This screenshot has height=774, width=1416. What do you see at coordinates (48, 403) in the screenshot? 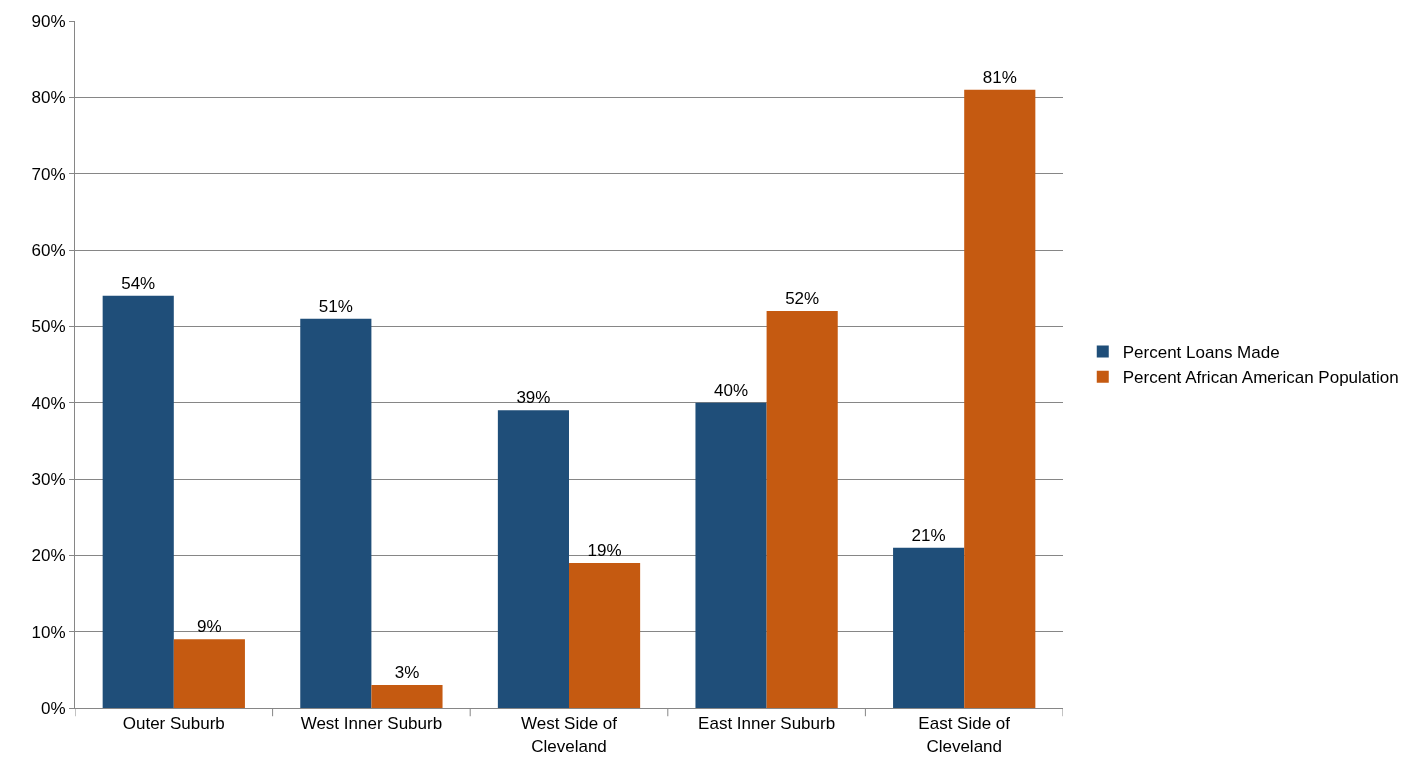
I see `y-tick-label: 40%` at bounding box center [48, 403].